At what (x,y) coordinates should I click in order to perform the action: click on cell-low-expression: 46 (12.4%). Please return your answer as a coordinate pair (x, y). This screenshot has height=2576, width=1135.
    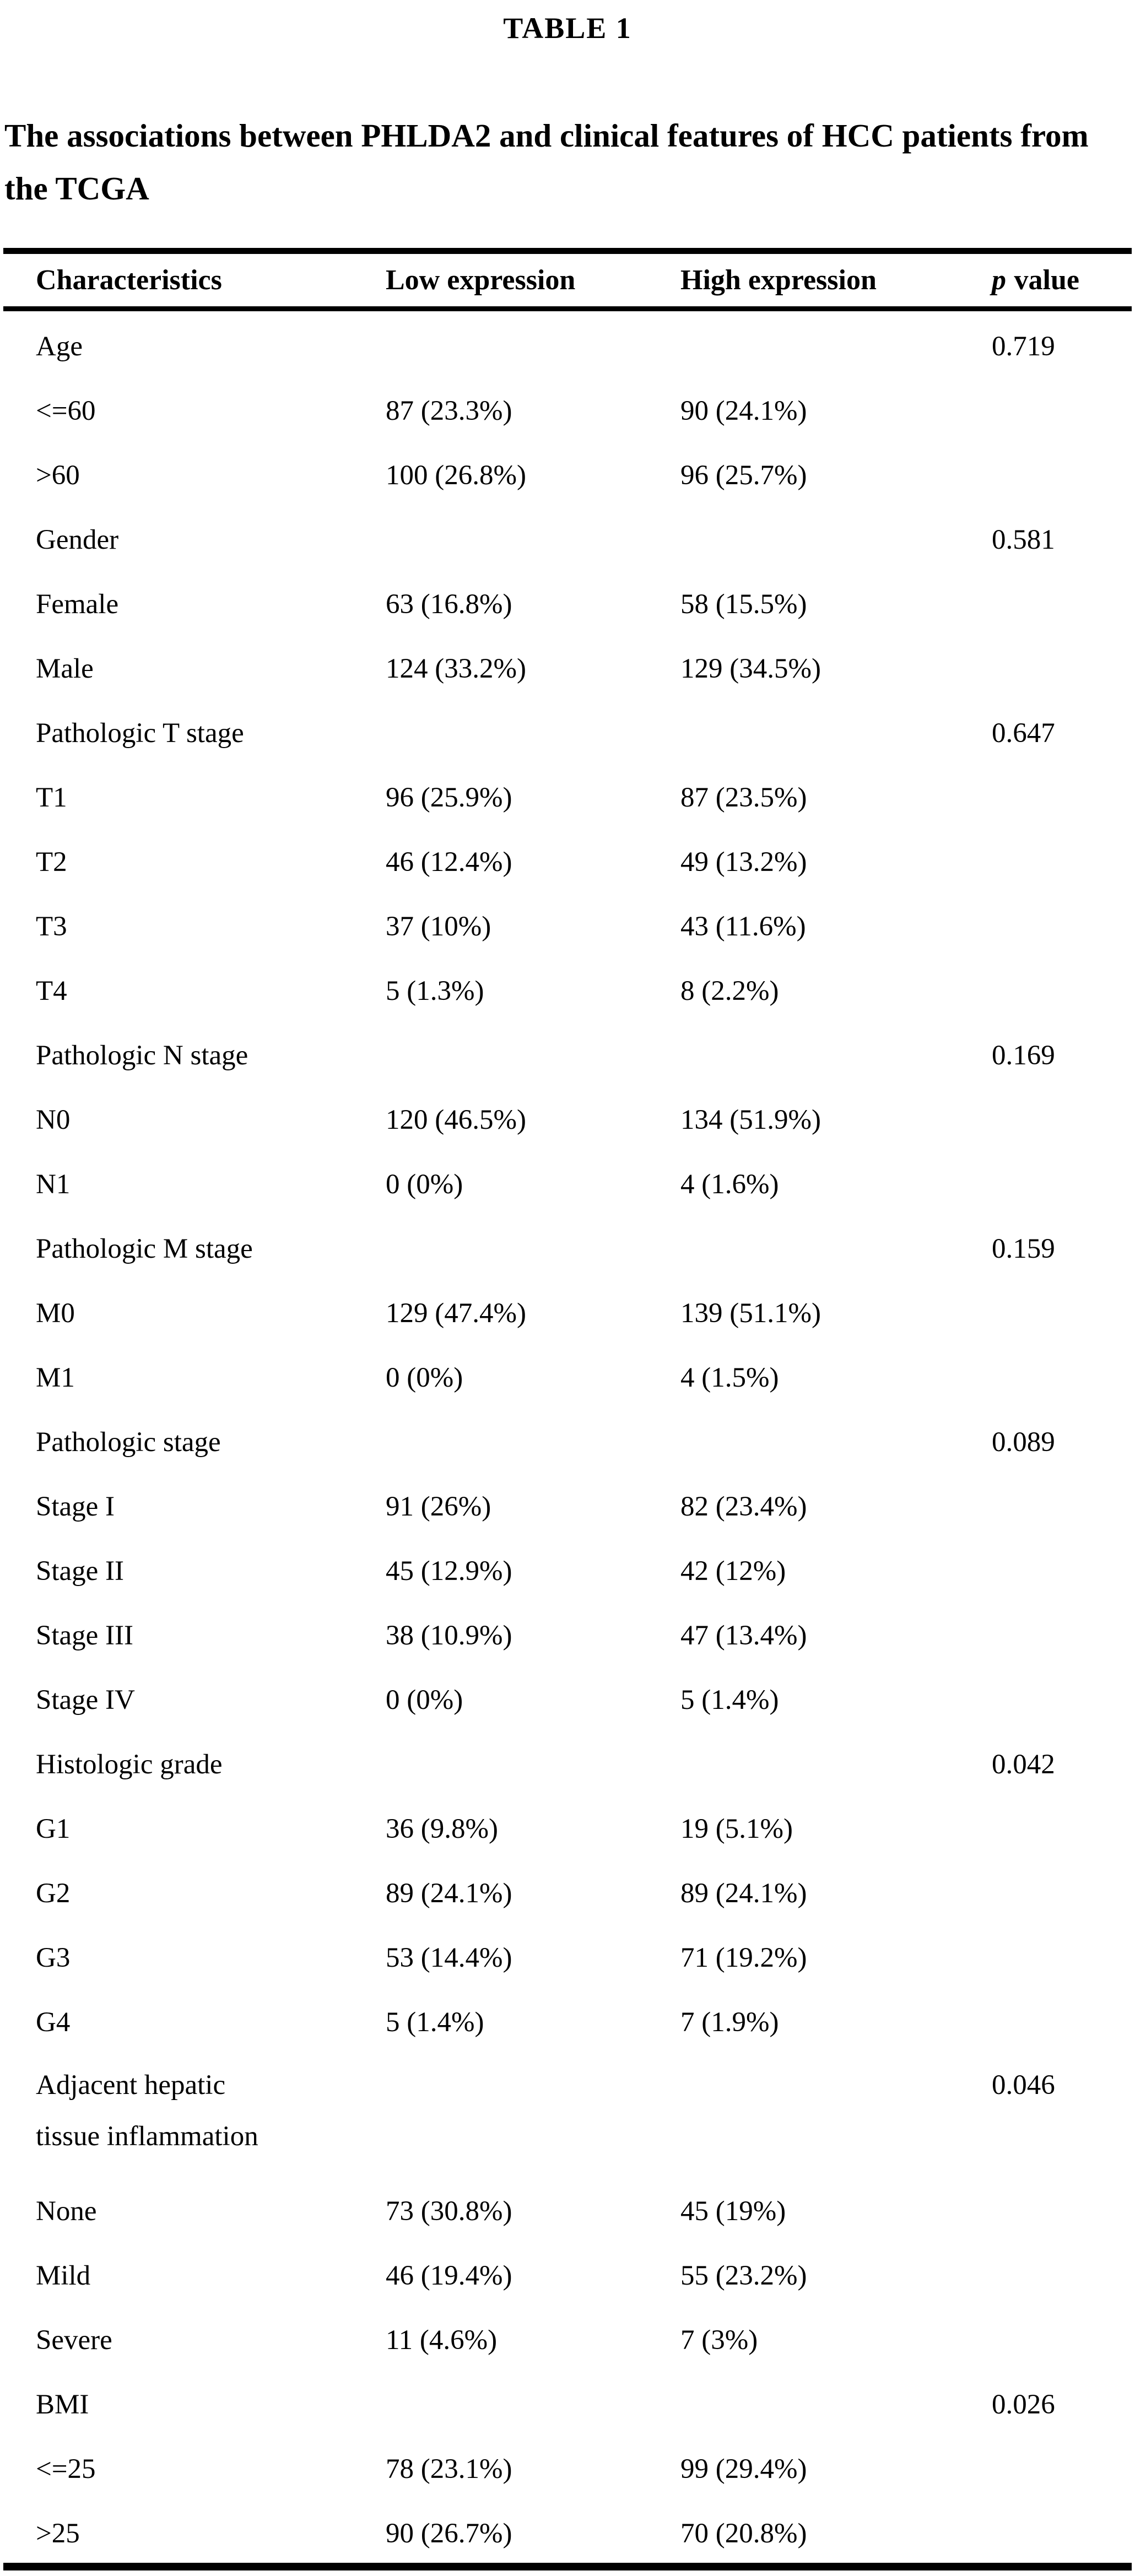
    Looking at the image, I should click on (449, 862).